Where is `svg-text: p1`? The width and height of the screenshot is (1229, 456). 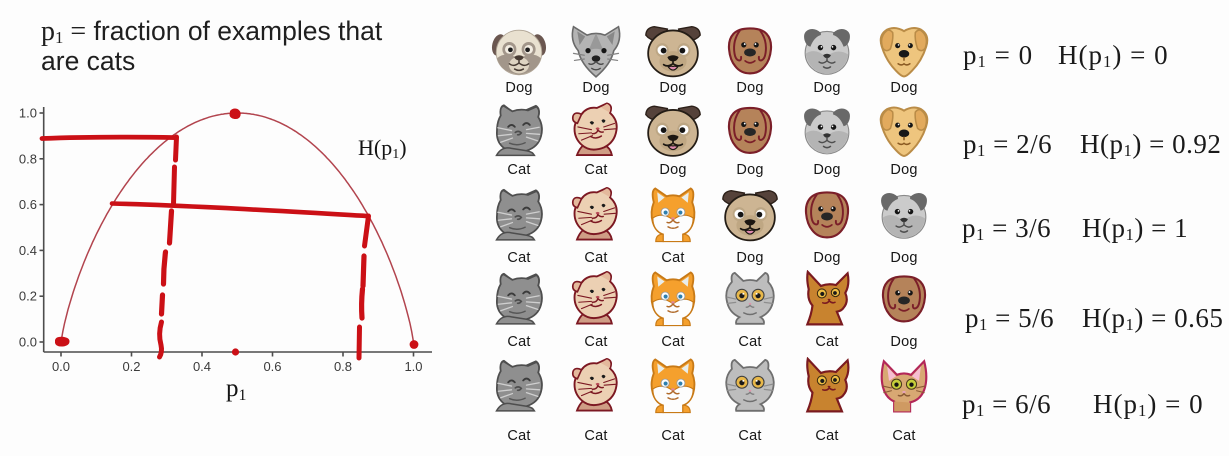 svg-text: p1 is located at coordinates (236, 389).